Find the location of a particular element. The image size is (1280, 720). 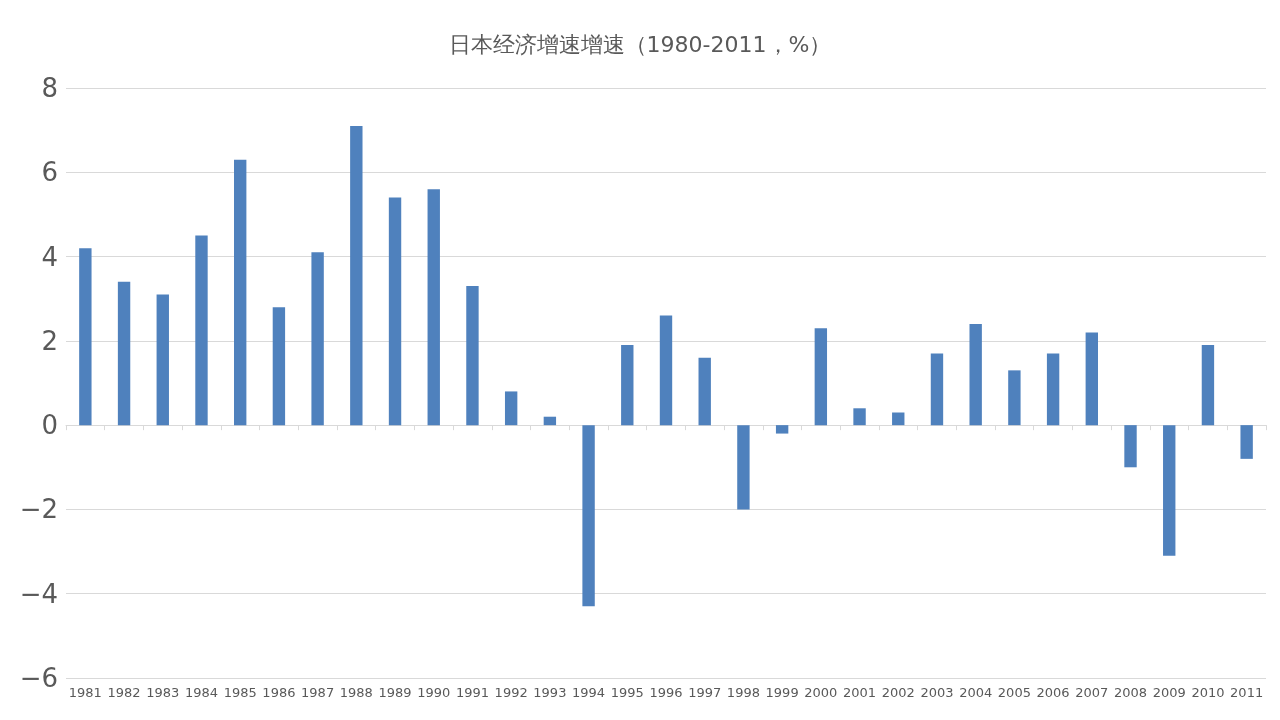

x-tick-label: 1981 is located at coordinates (85, 692).